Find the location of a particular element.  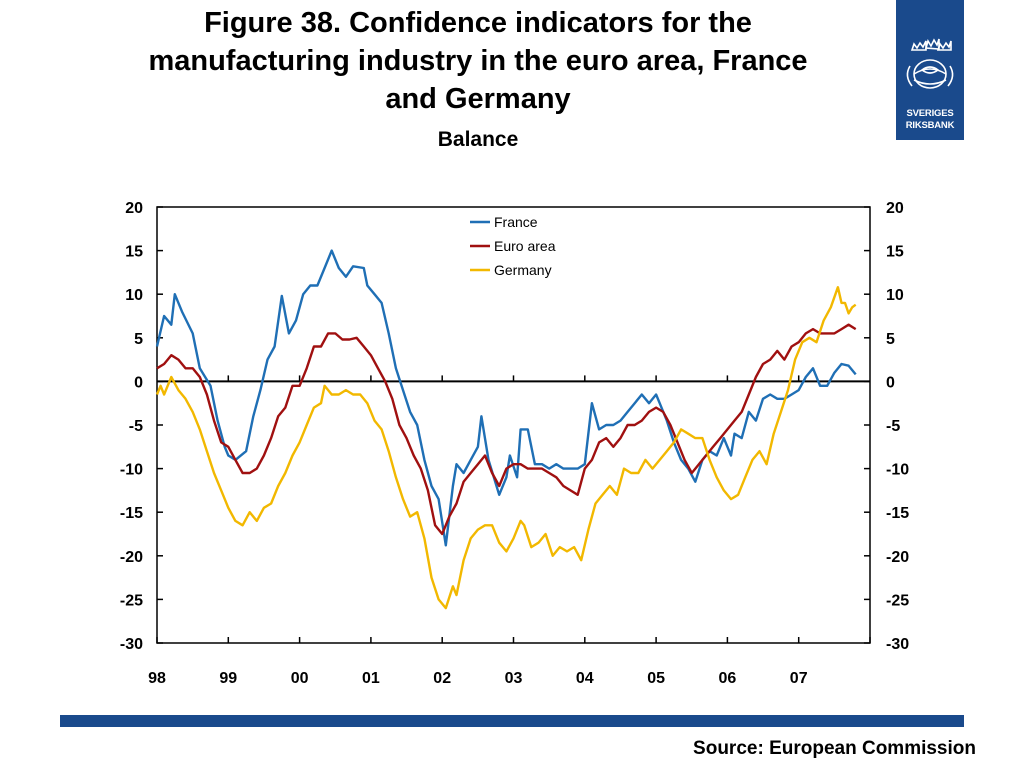

y-tick-label-left: 15 is located at coordinates (134, 252).